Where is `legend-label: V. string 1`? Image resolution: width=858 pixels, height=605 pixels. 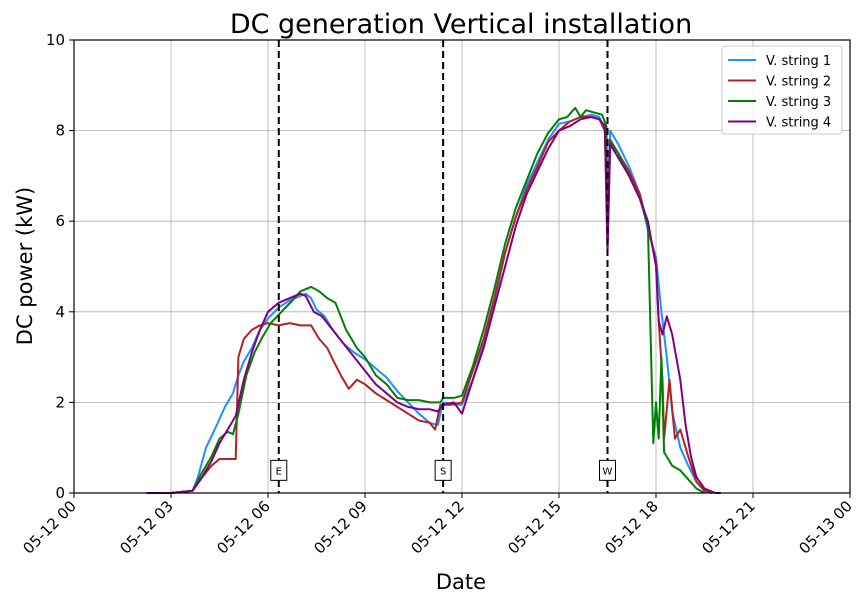
legend-label: V. string 1 is located at coordinates (798, 61).